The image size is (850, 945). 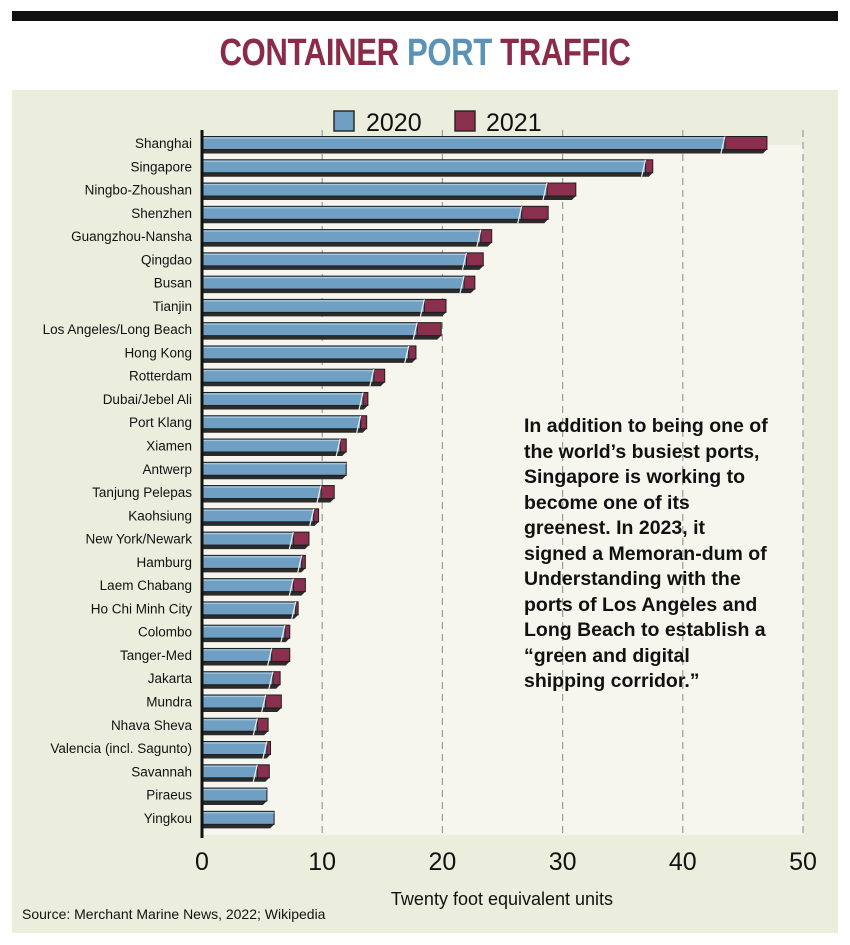 I want to click on category-label: Qingdao, so click(x=166, y=259).